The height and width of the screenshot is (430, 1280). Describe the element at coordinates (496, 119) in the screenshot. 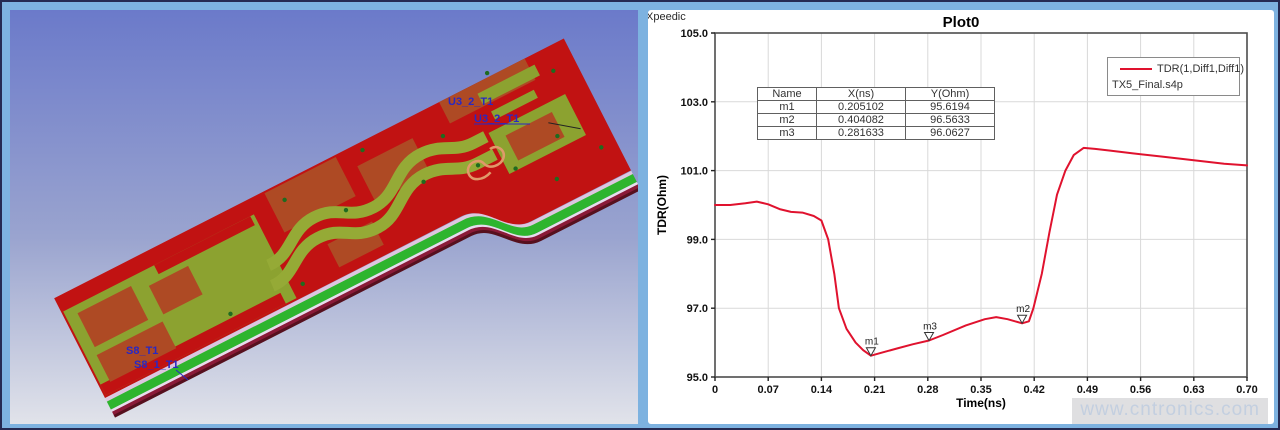

I see `port-label-u3-b: U3_2_T1` at that location.